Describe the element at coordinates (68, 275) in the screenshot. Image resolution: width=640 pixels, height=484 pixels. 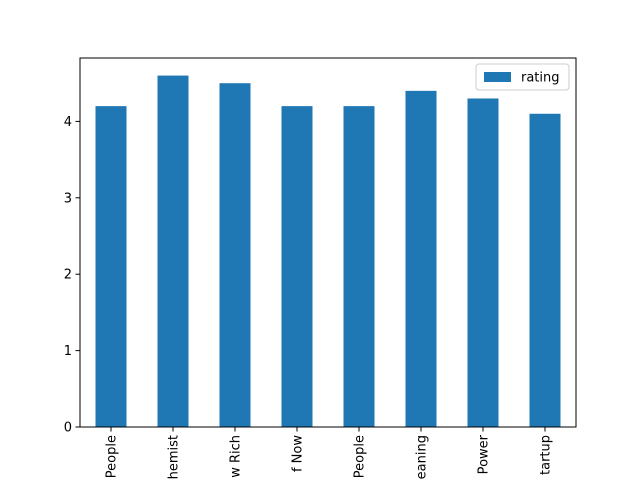
I see `y-tick-label: 2` at that location.